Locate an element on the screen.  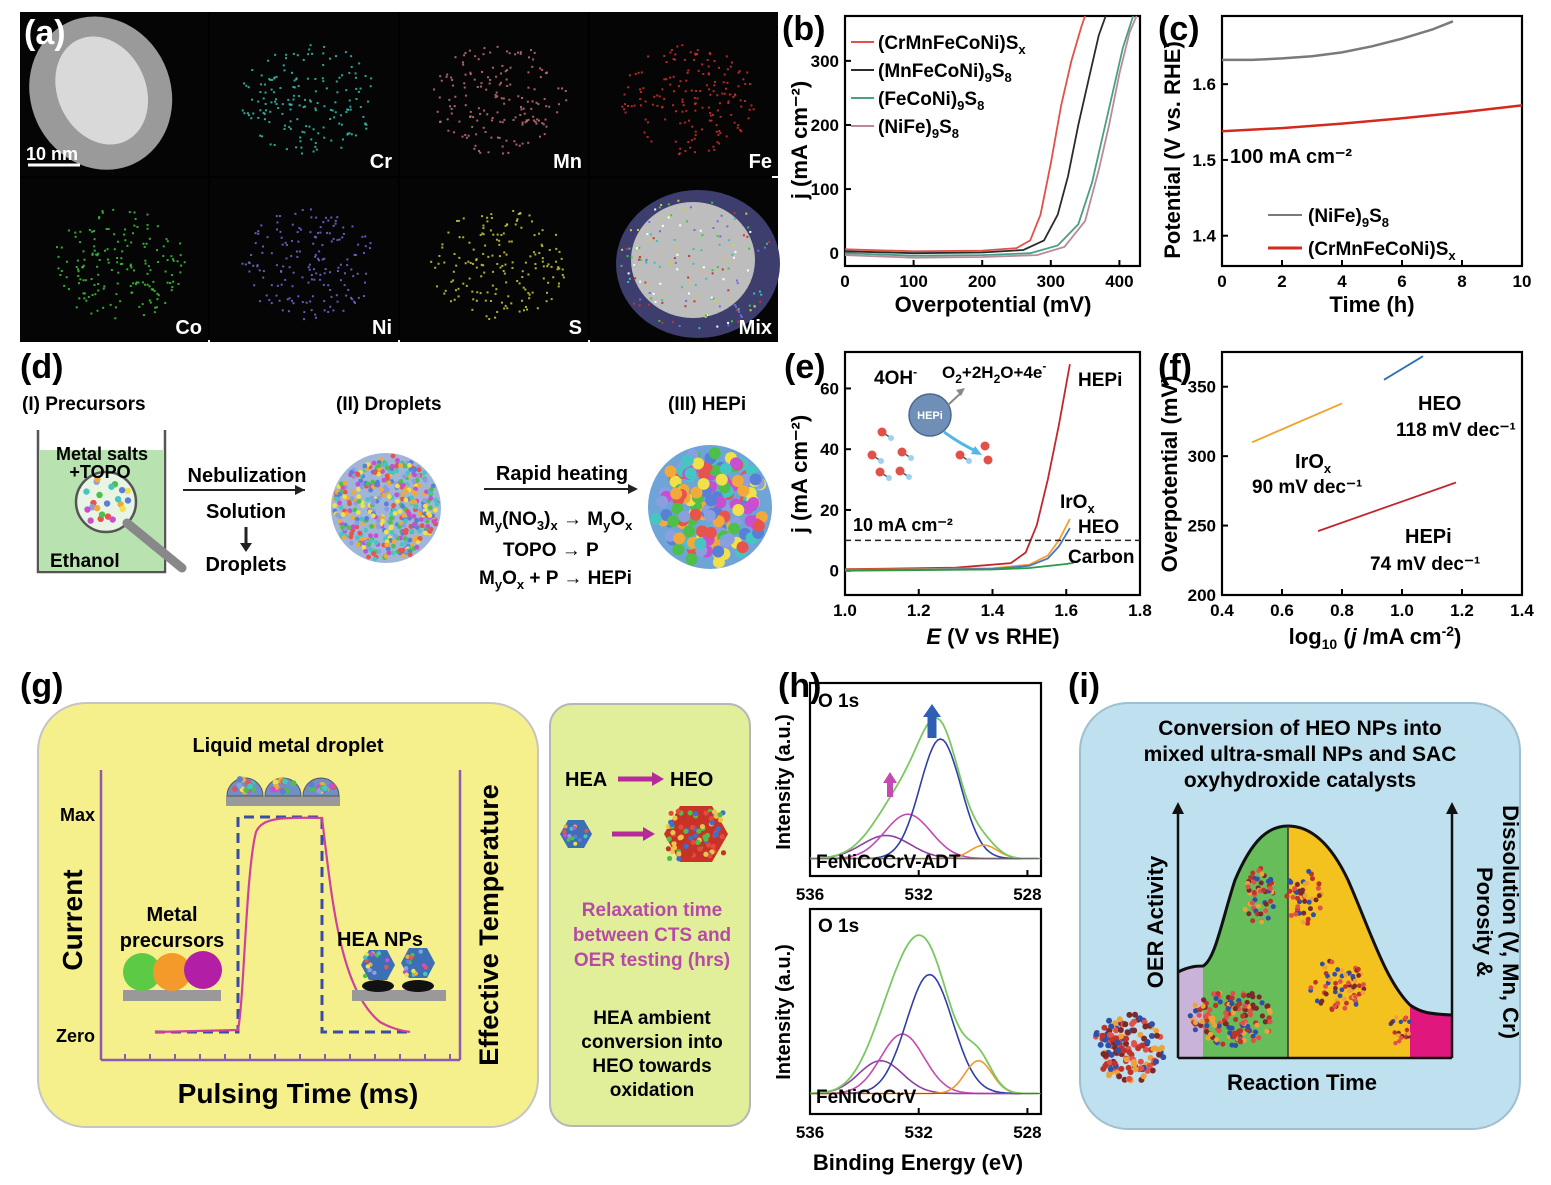
hepi-dots is located at coordinates (708, 508).